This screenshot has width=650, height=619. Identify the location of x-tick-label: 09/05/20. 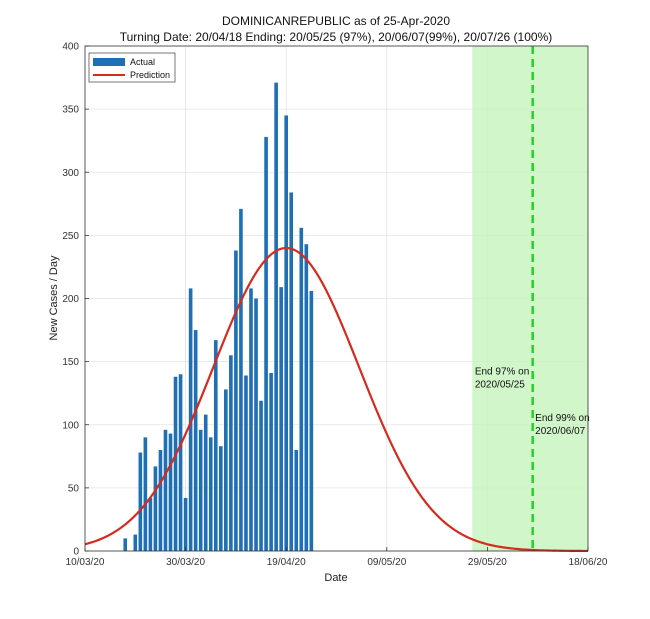
(386, 562).